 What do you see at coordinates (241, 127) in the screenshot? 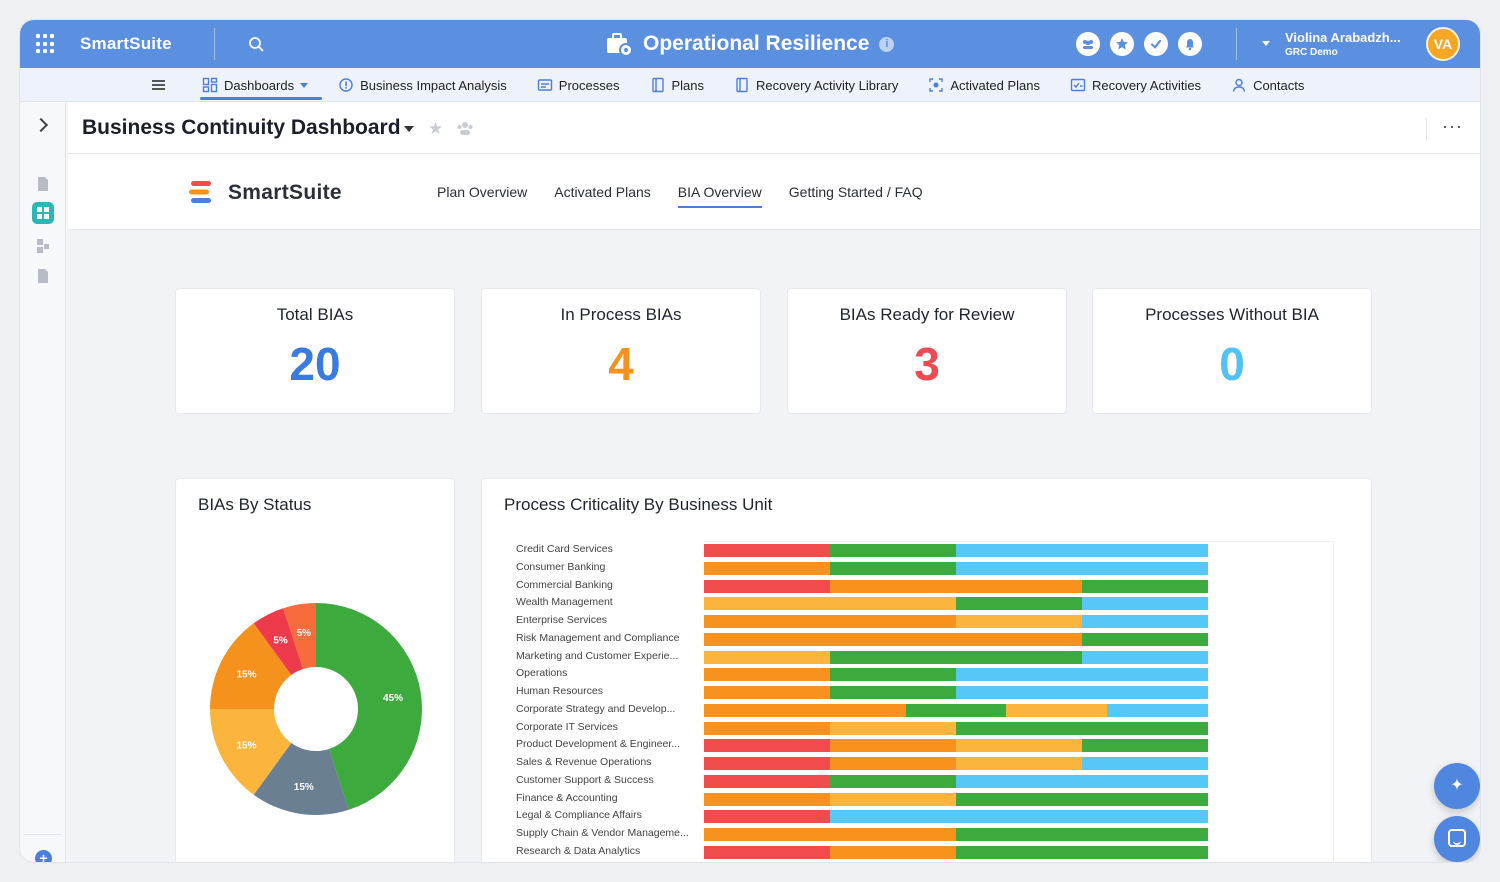
I see `page-title: Business Continuity Dashboard` at bounding box center [241, 127].